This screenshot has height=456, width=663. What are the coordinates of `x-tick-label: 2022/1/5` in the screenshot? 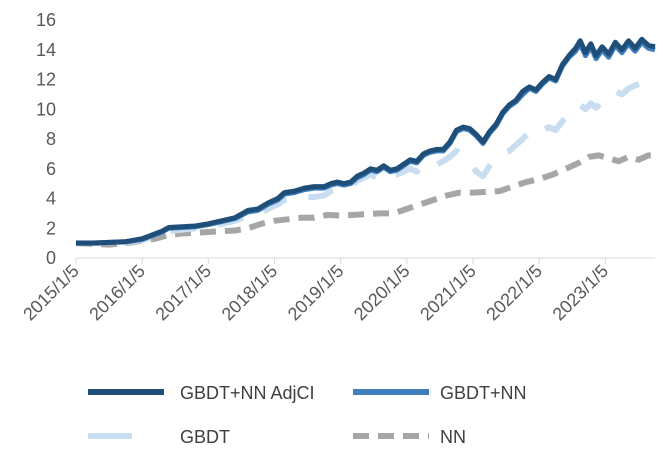 It's located at (514, 293).